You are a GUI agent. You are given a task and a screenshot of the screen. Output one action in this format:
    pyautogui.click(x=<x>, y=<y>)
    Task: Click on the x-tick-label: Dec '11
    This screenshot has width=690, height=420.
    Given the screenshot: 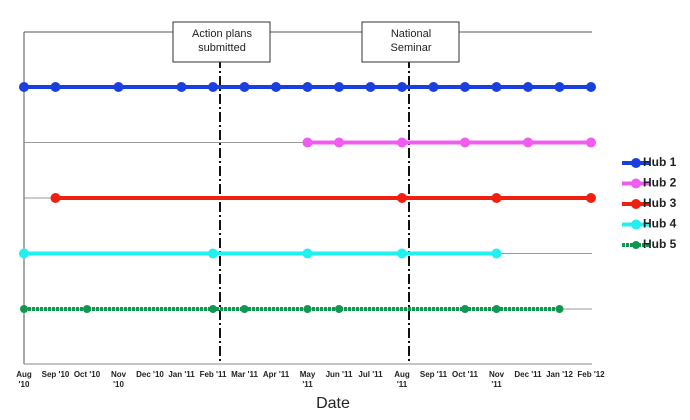 What is the action you would take?
    pyautogui.click(x=528, y=374)
    